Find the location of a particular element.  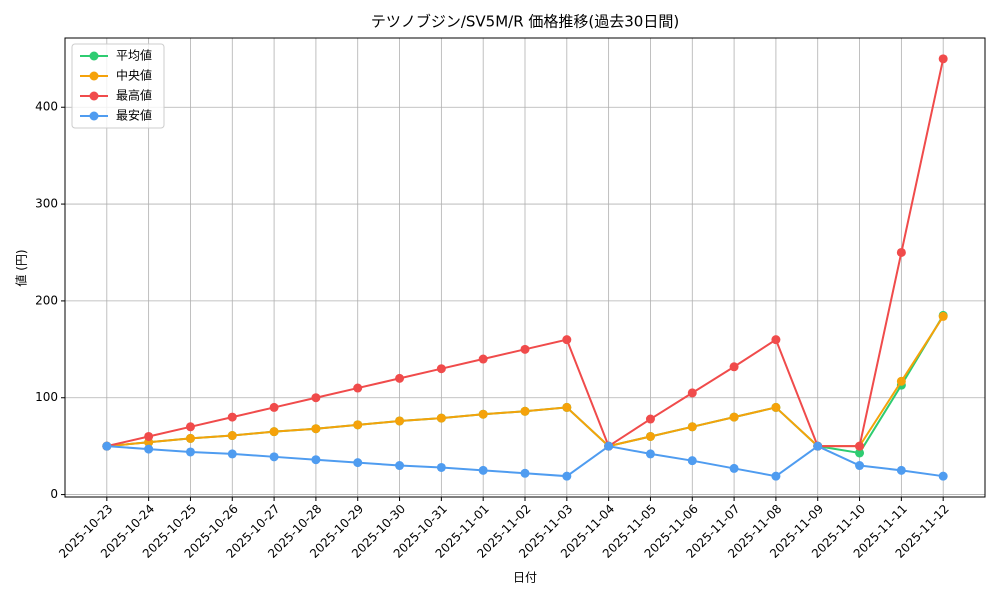

legend-label: 平均値 is located at coordinates (134, 55).